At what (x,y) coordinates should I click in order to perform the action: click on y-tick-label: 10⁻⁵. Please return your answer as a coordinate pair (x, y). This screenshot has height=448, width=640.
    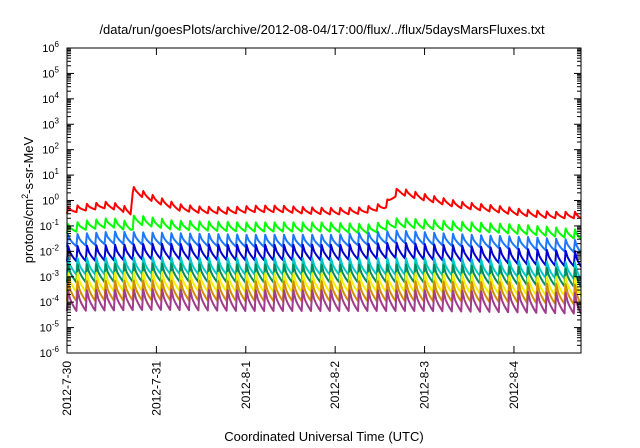
    Looking at the image, I should click on (50, 327).